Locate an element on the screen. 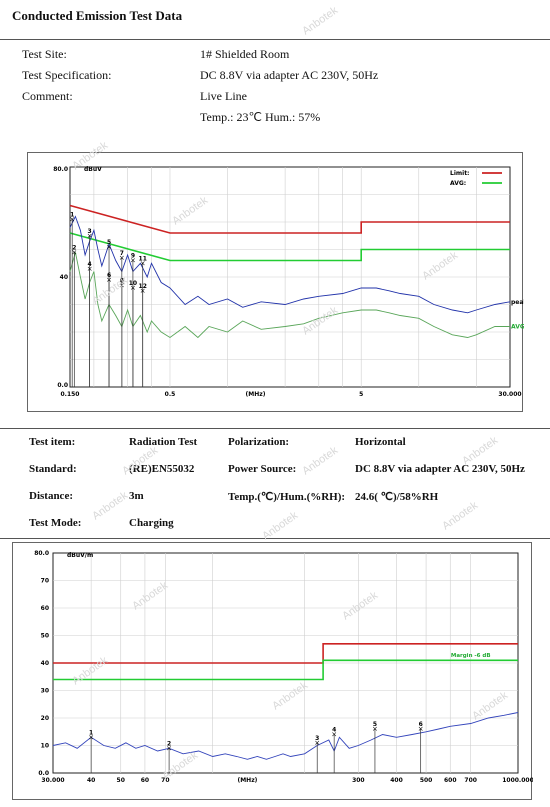 The image size is (550, 807). power-source-value: DC 8.8V via adapter AC 230V, 50Hz is located at coordinates (440, 469).